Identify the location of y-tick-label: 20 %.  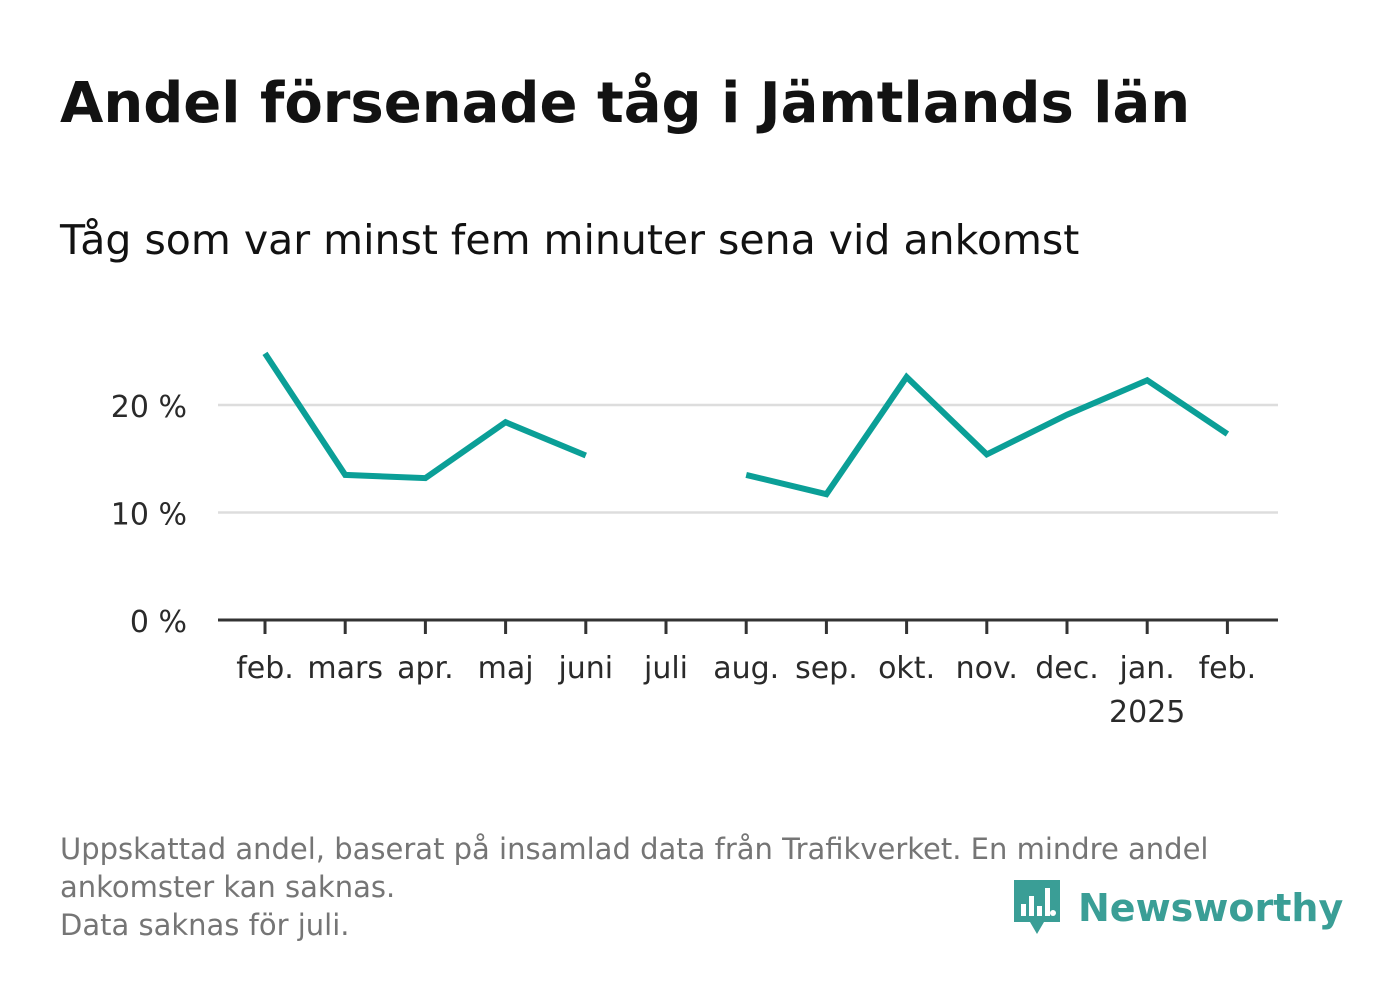
(149, 407).